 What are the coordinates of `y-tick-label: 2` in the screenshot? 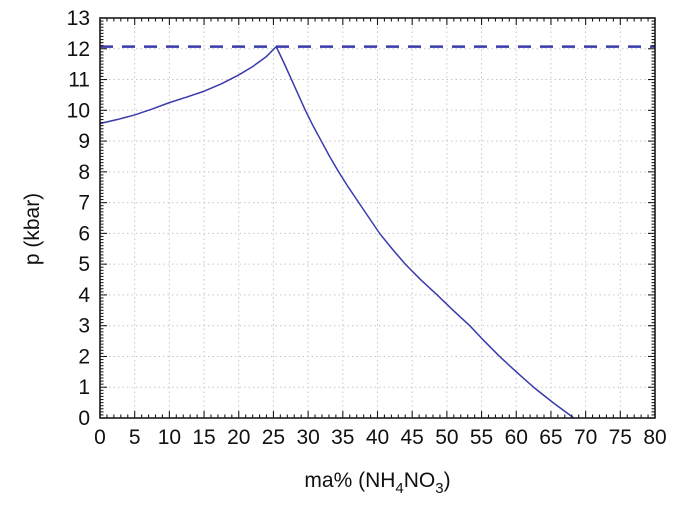 It's located at (84, 356).